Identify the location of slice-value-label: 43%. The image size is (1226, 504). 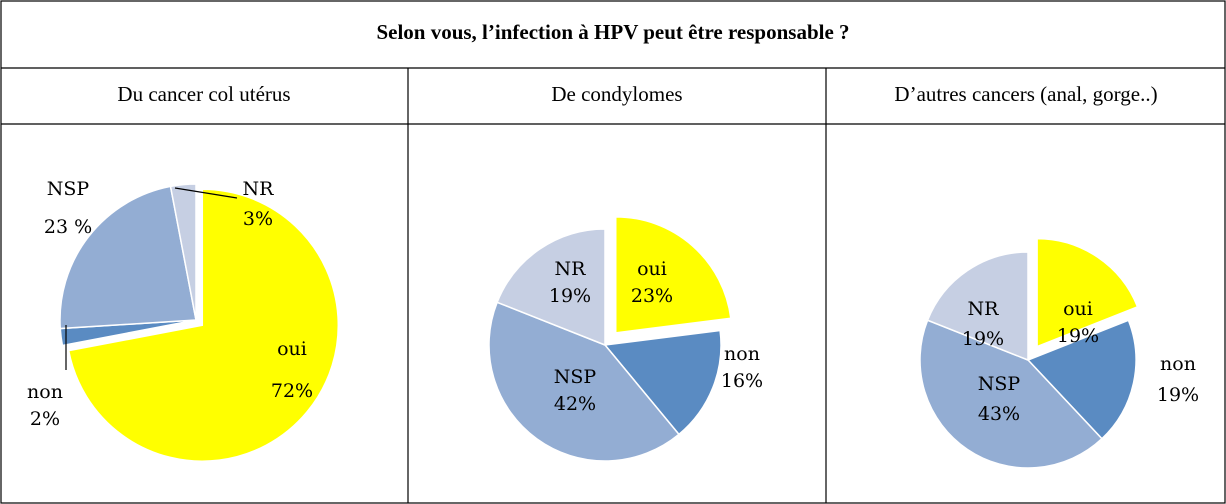
(999, 414).